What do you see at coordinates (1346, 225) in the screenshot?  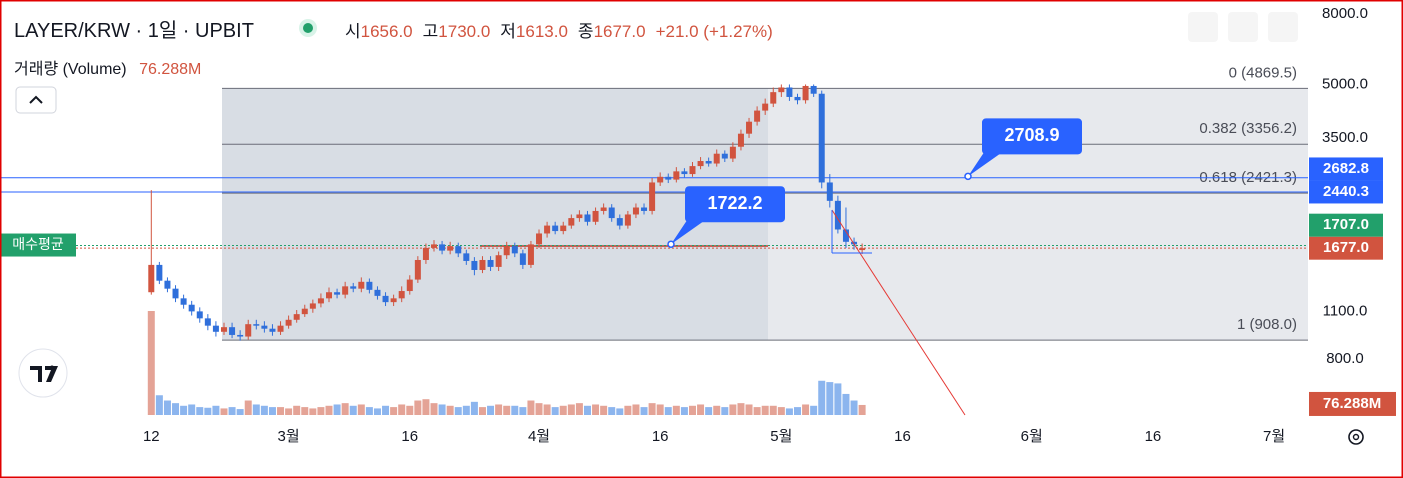 I see `price-label-box` at bounding box center [1346, 225].